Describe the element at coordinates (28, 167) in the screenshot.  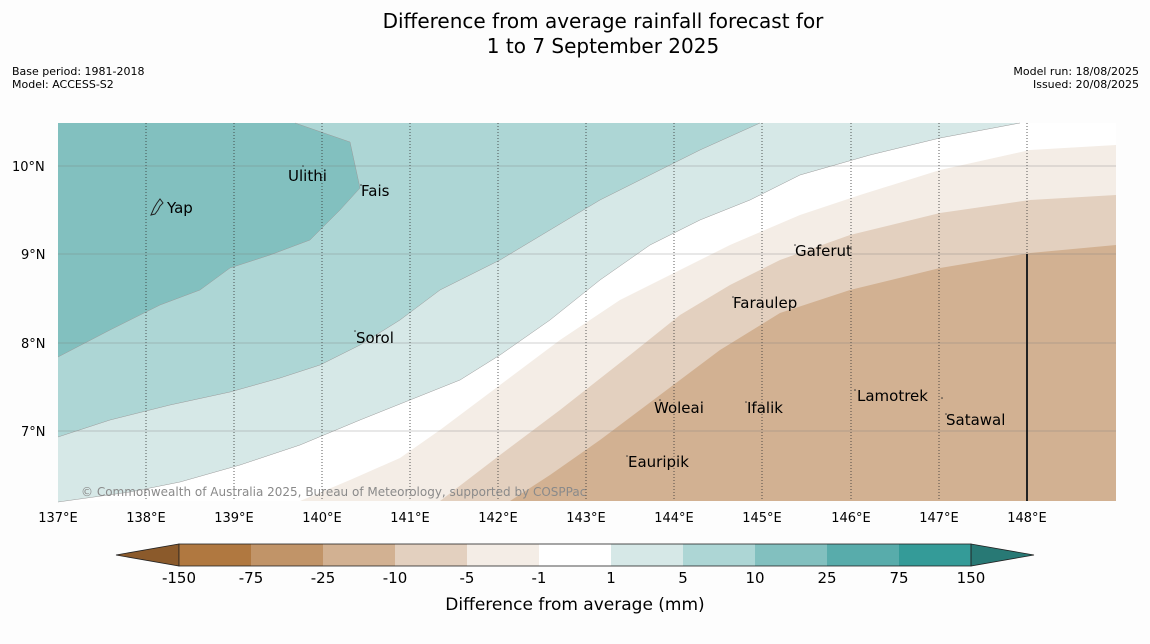
I see `lat-label-10n: 10°N` at that location.